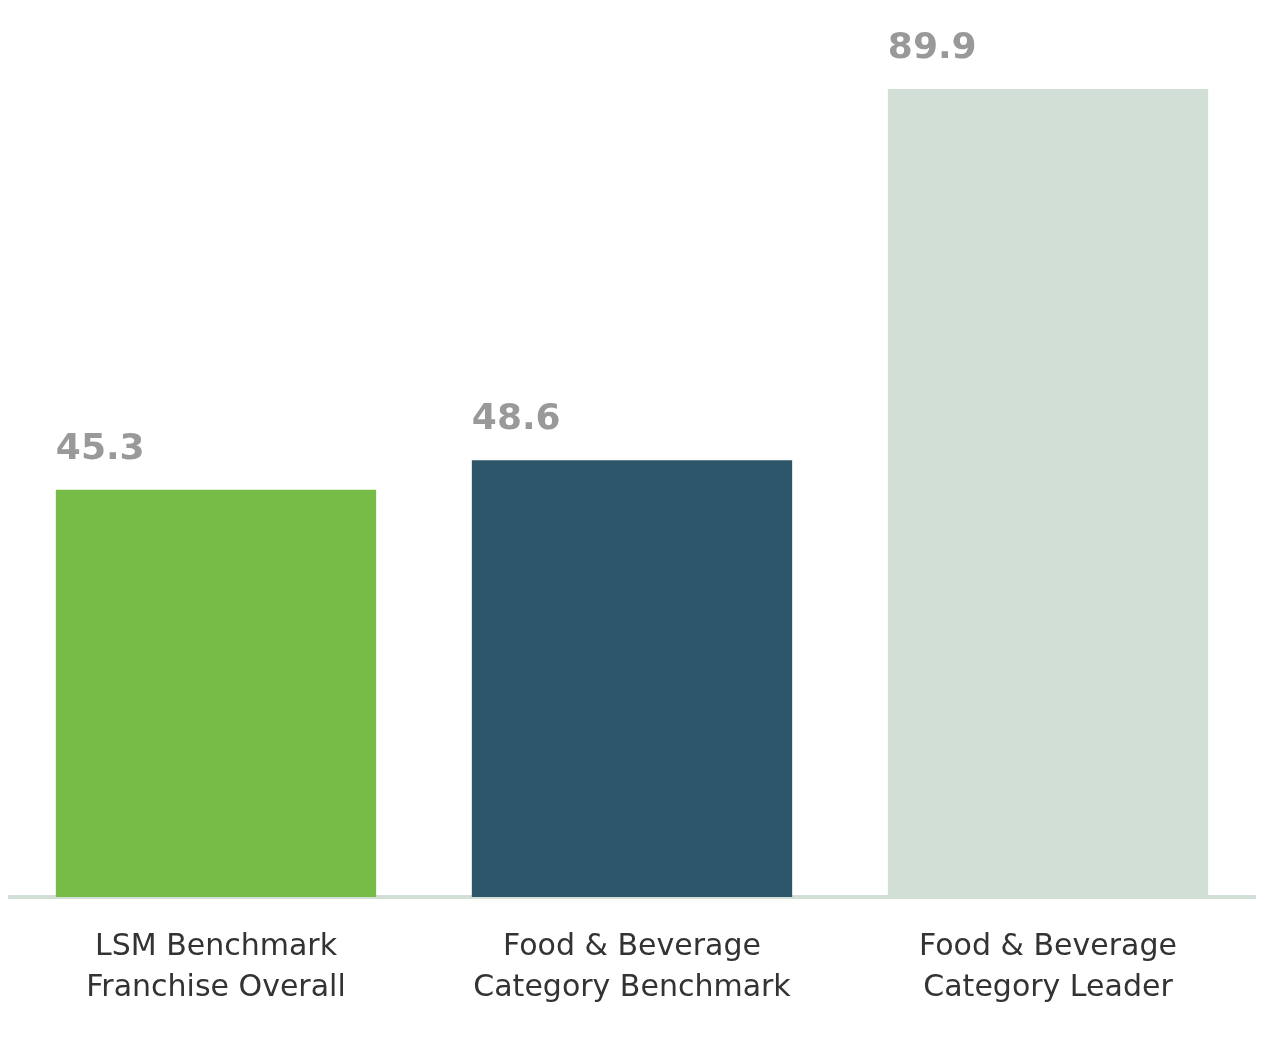 Image resolution: width=1264 pixels, height=1042 pixels. I want to click on x-tick-label: Food & Beverage Category Benchmark, so click(632, 965).